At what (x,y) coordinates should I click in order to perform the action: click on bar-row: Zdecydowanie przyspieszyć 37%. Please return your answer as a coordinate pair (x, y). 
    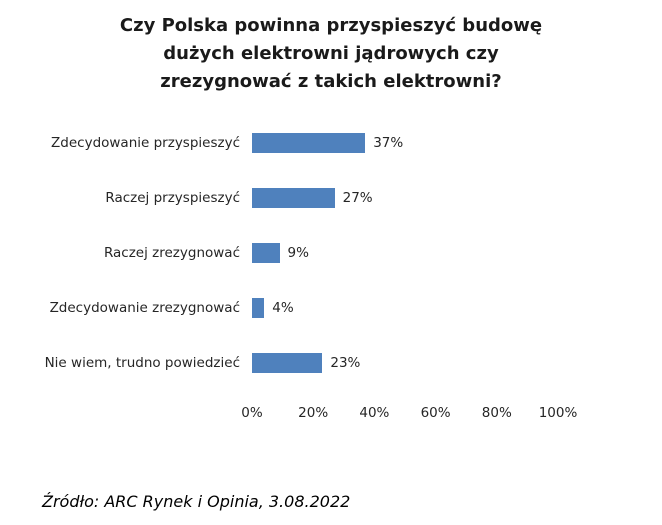
    Looking at the image, I should click on (331, 143).